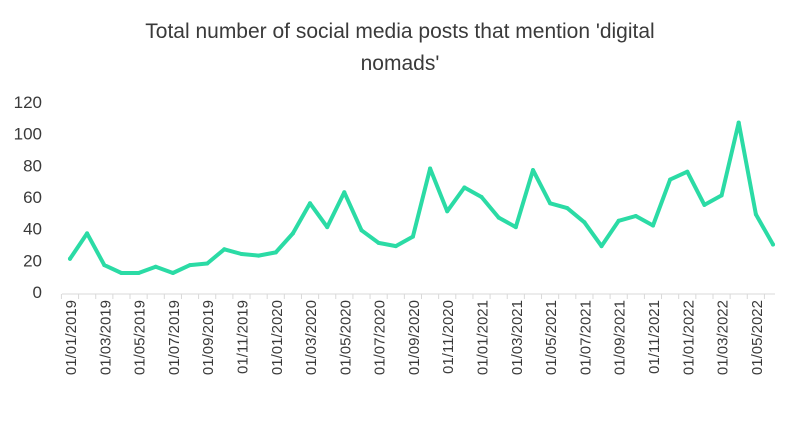 This screenshot has width=800, height=422. What do you see at coordinates (32, 197) in the screenshot?
I see `y-tick-label: 60` at bounding box center [32, 197].